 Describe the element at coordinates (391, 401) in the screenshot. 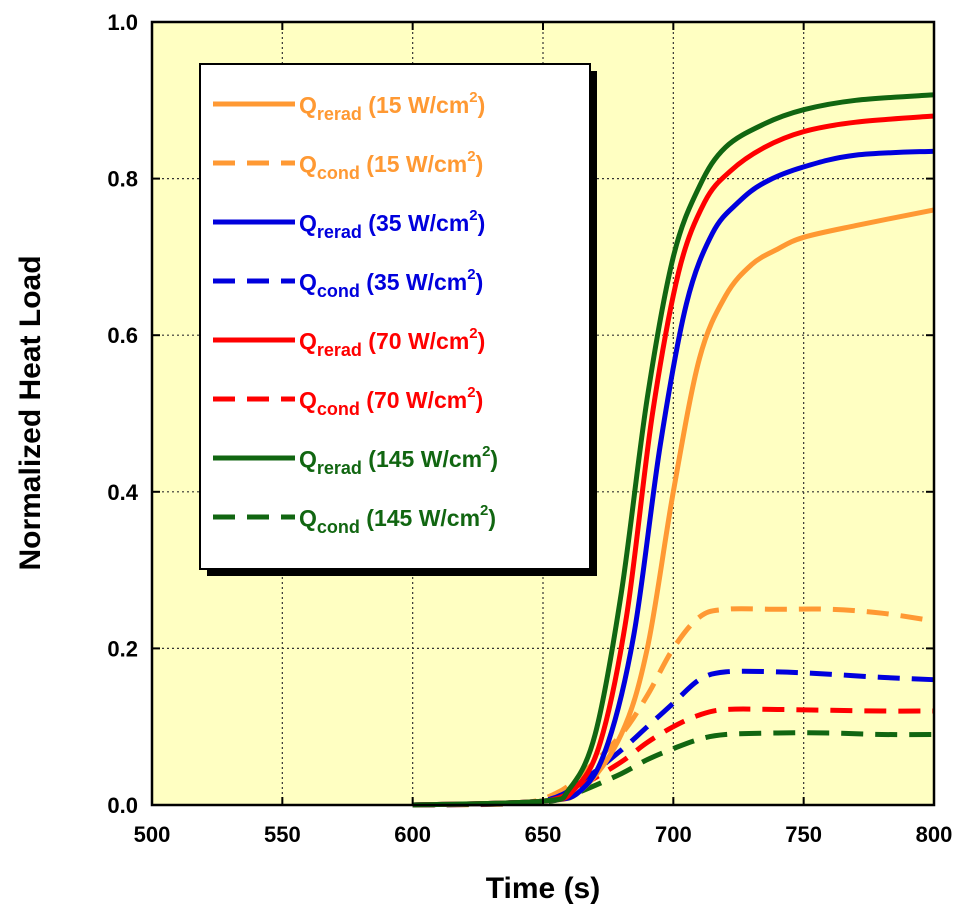

I see `legend-label: Qcond (70 W/cm2)` at that location.